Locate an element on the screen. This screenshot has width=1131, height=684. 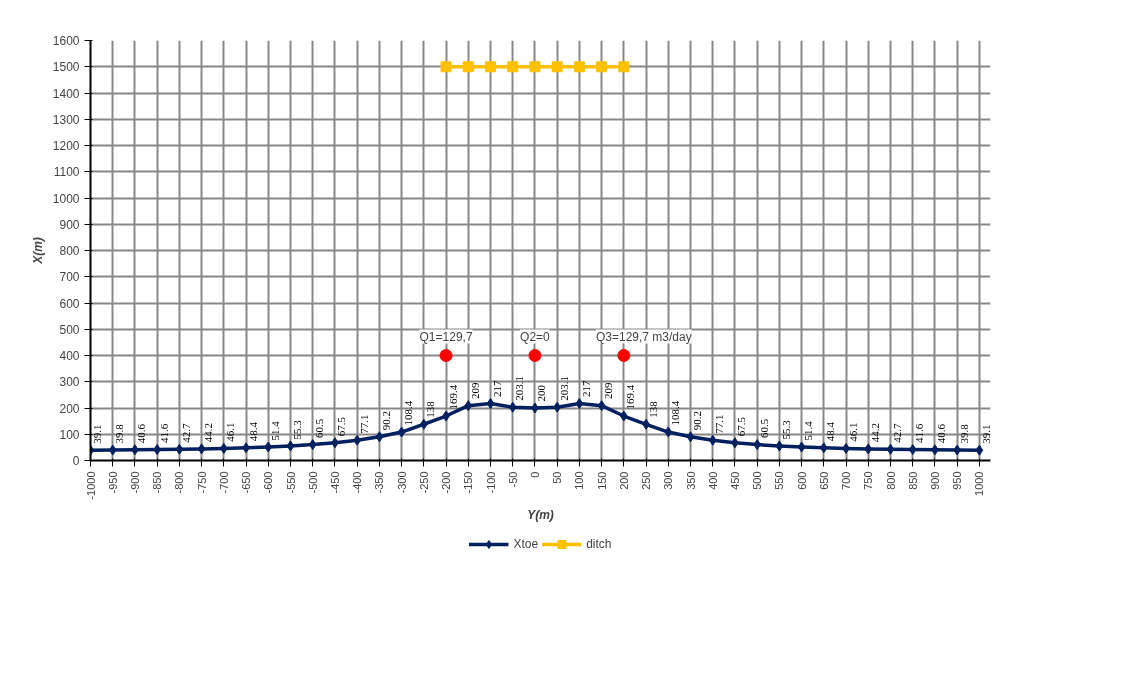
x-tick-label: 850 is located at coordinates (912, 480).